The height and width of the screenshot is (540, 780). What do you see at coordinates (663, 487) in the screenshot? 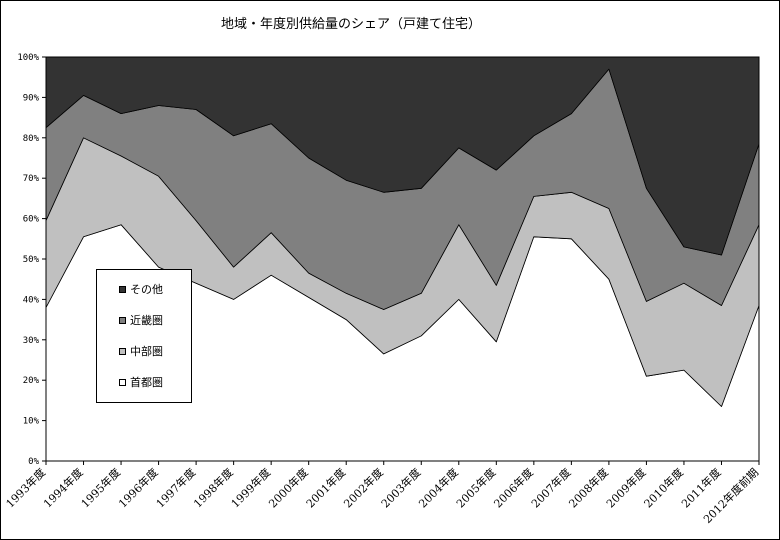
I see `x-tick-label: 2010年度` at bounding box center [663, 487].